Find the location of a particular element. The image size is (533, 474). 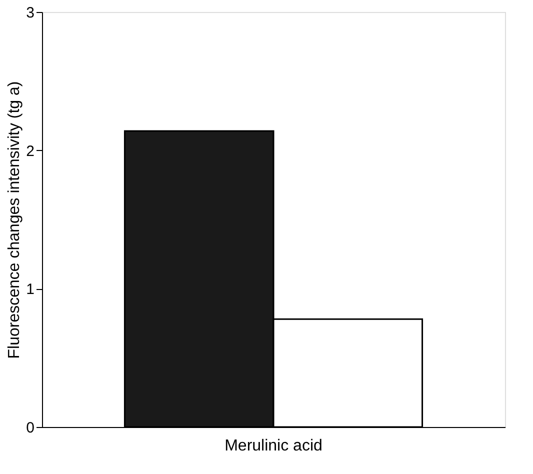

y-tick-label: 2 is located at coordinates (30, 151).